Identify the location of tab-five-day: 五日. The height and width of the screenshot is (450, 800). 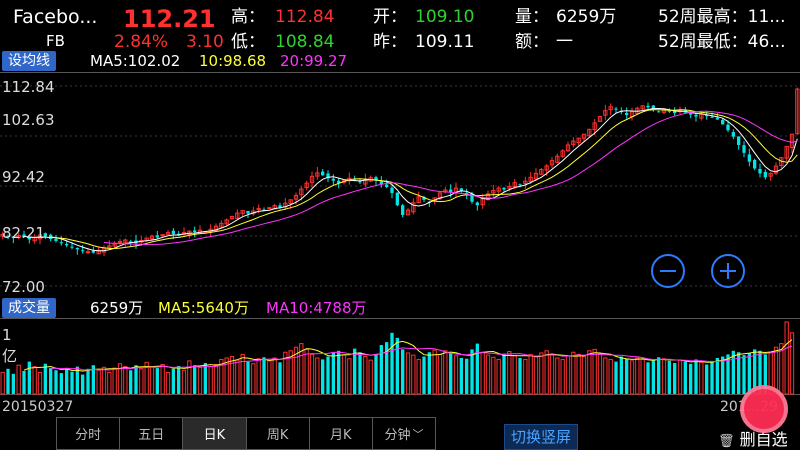
(152, 433).